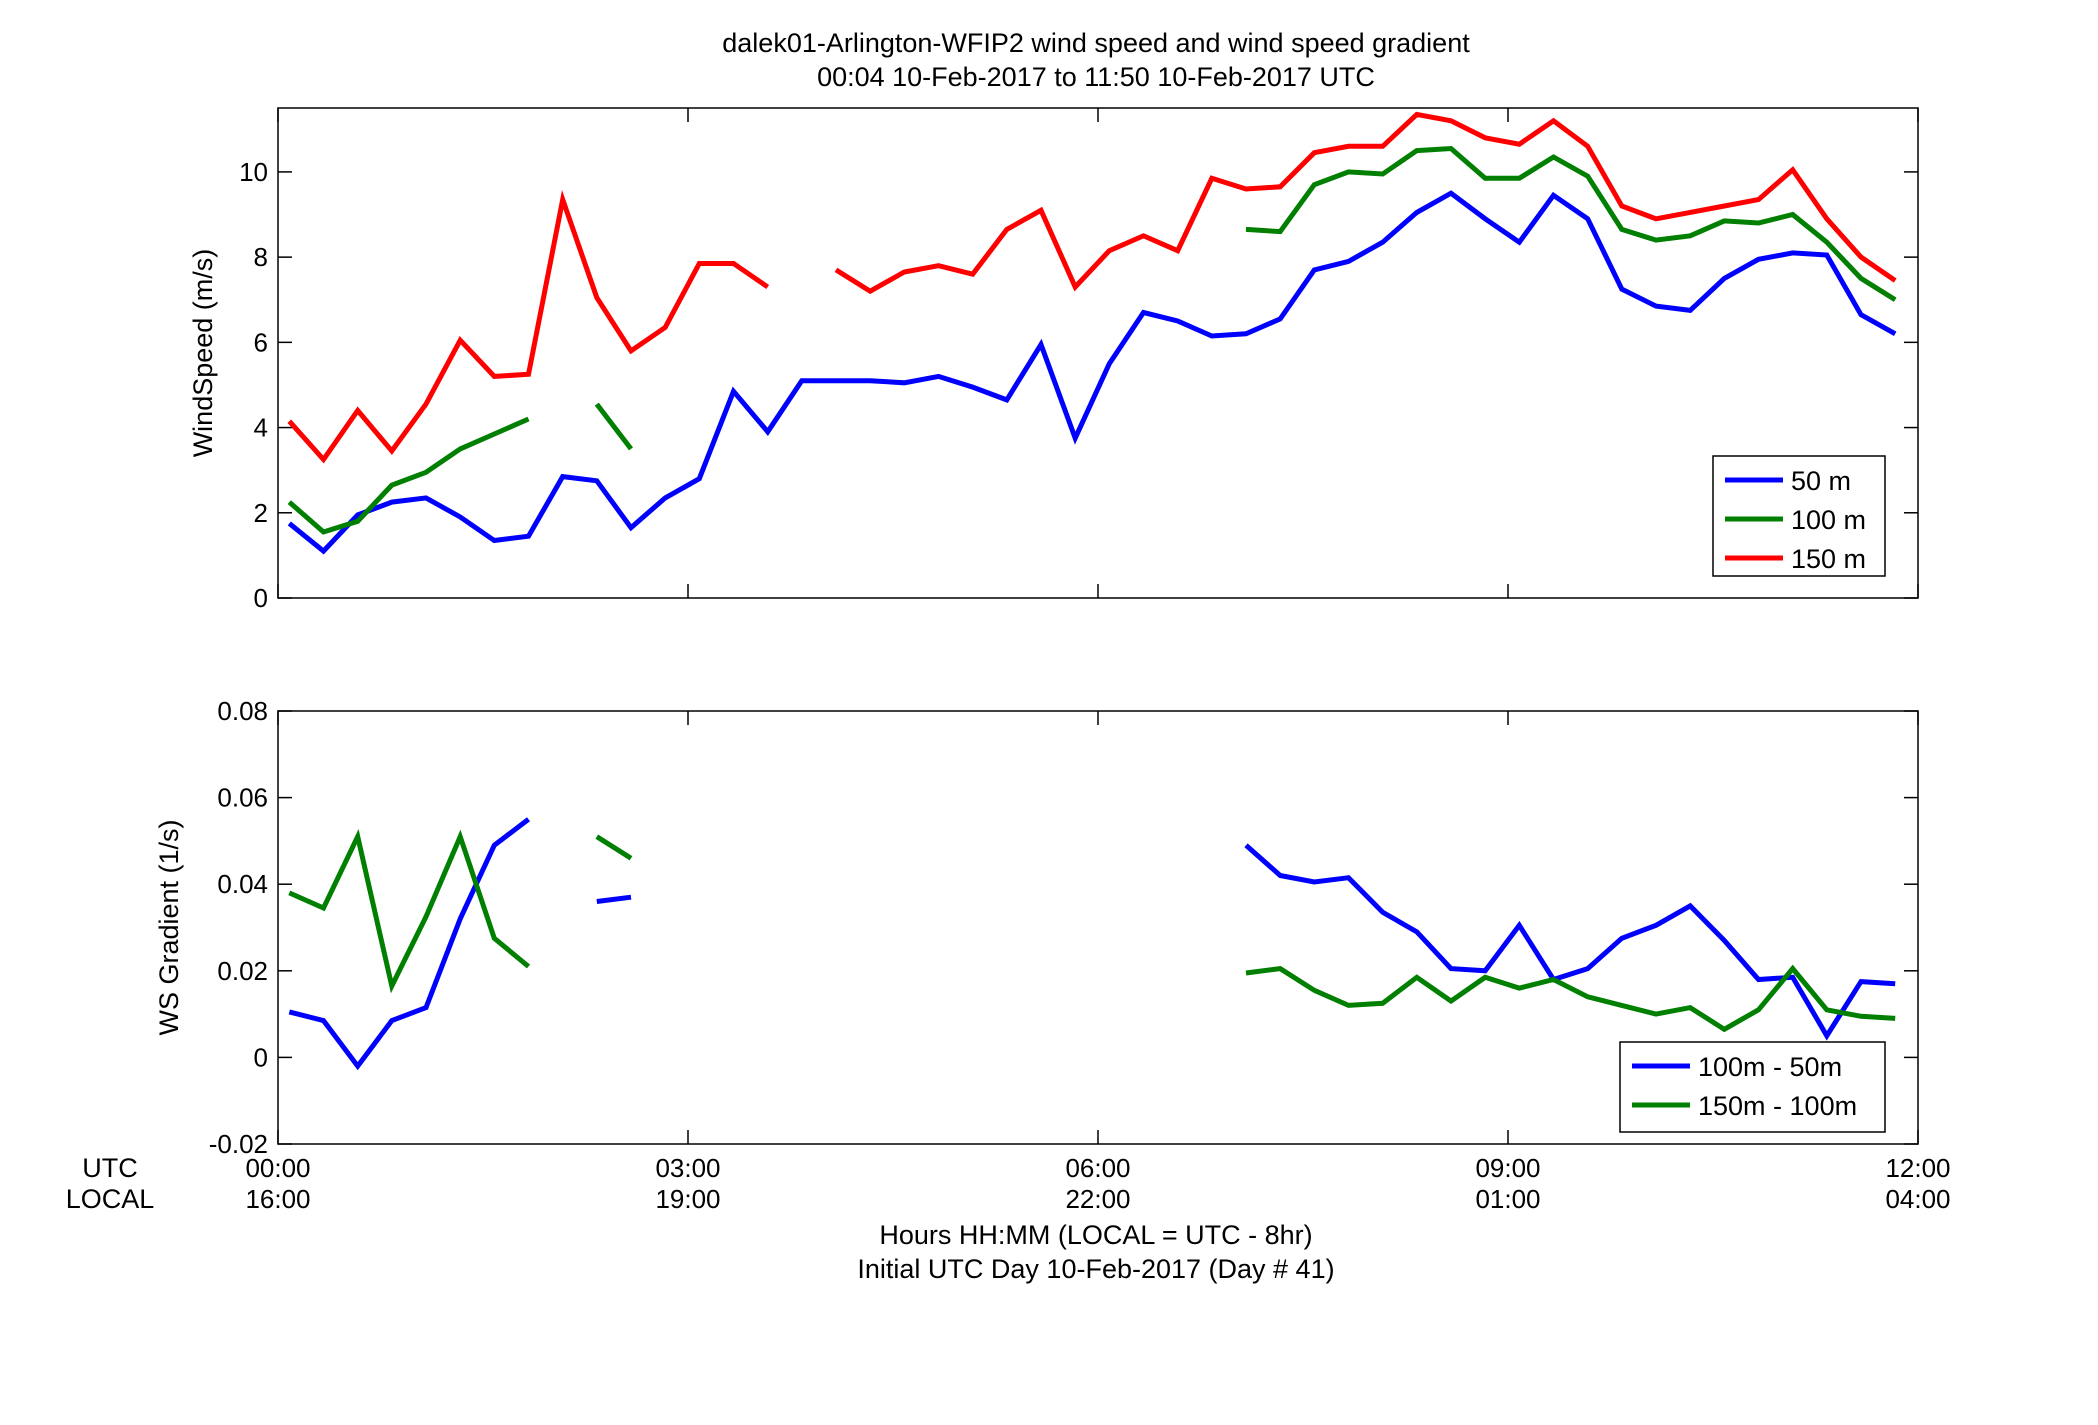  I want to click on legend-label: 150m - 100m, so click(1777, 1106).